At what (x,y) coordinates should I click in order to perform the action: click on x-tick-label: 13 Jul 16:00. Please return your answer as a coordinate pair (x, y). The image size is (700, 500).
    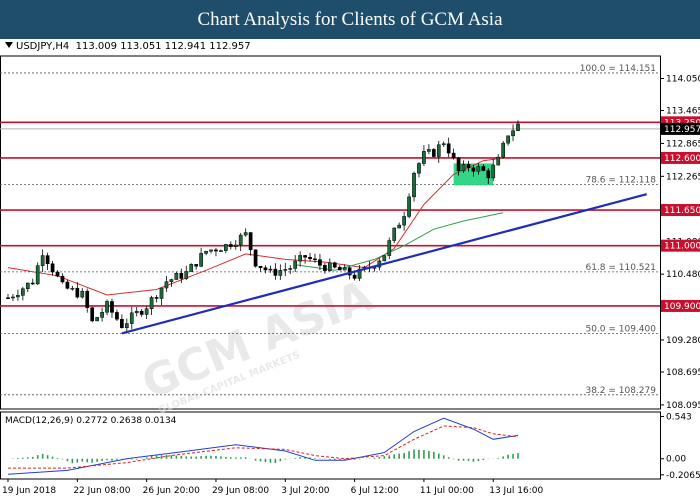
    Looking at the image, I should click on (516, 491).